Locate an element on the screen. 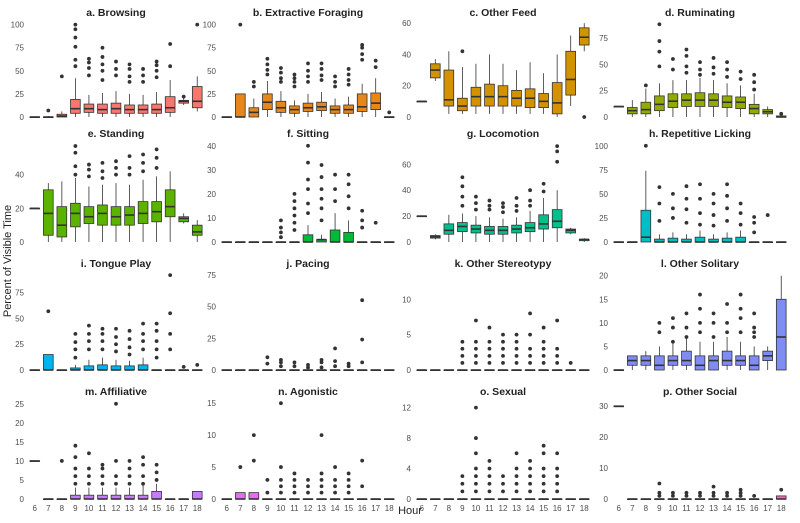 The height and width of the screenshot is (523, 800). x-tick-label: 6 is located at coordinates (619, 508).